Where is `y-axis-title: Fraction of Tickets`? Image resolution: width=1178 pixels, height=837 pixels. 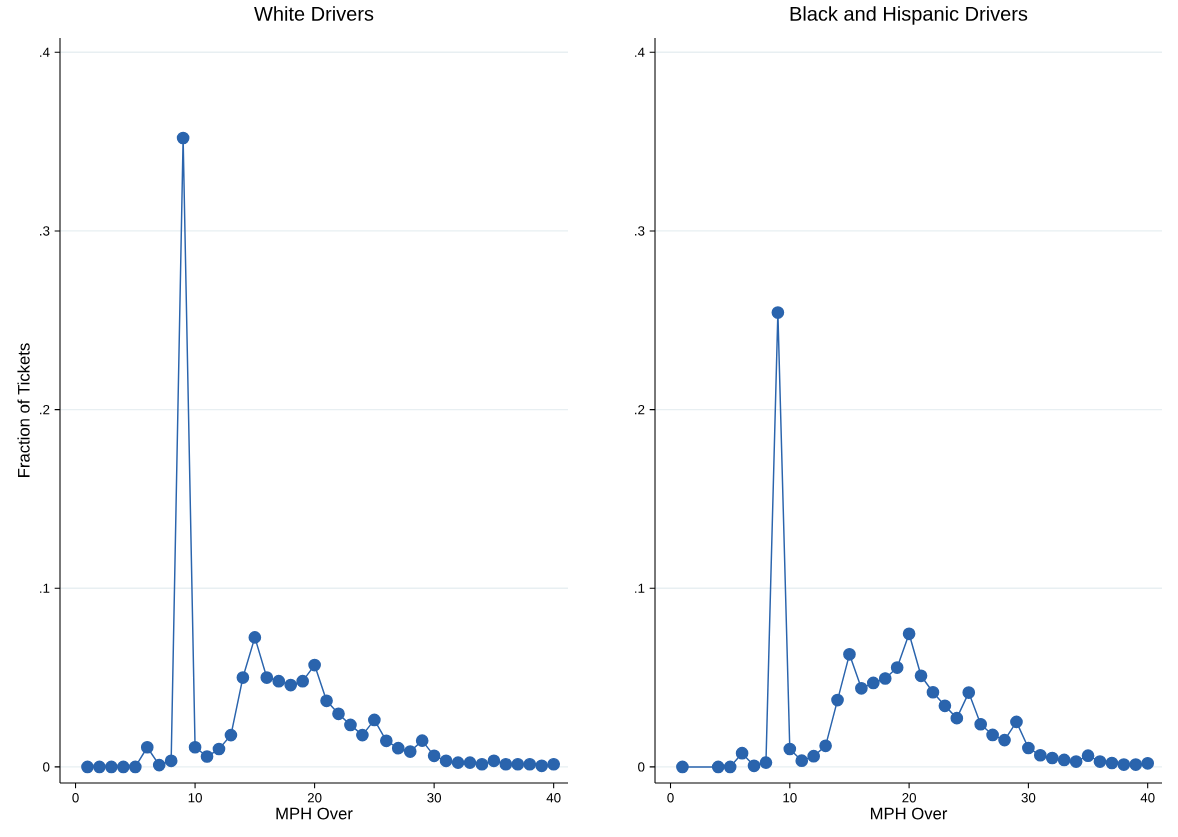 y-axis-title: Fraction of Tickets is located at coordinates (23, 410).